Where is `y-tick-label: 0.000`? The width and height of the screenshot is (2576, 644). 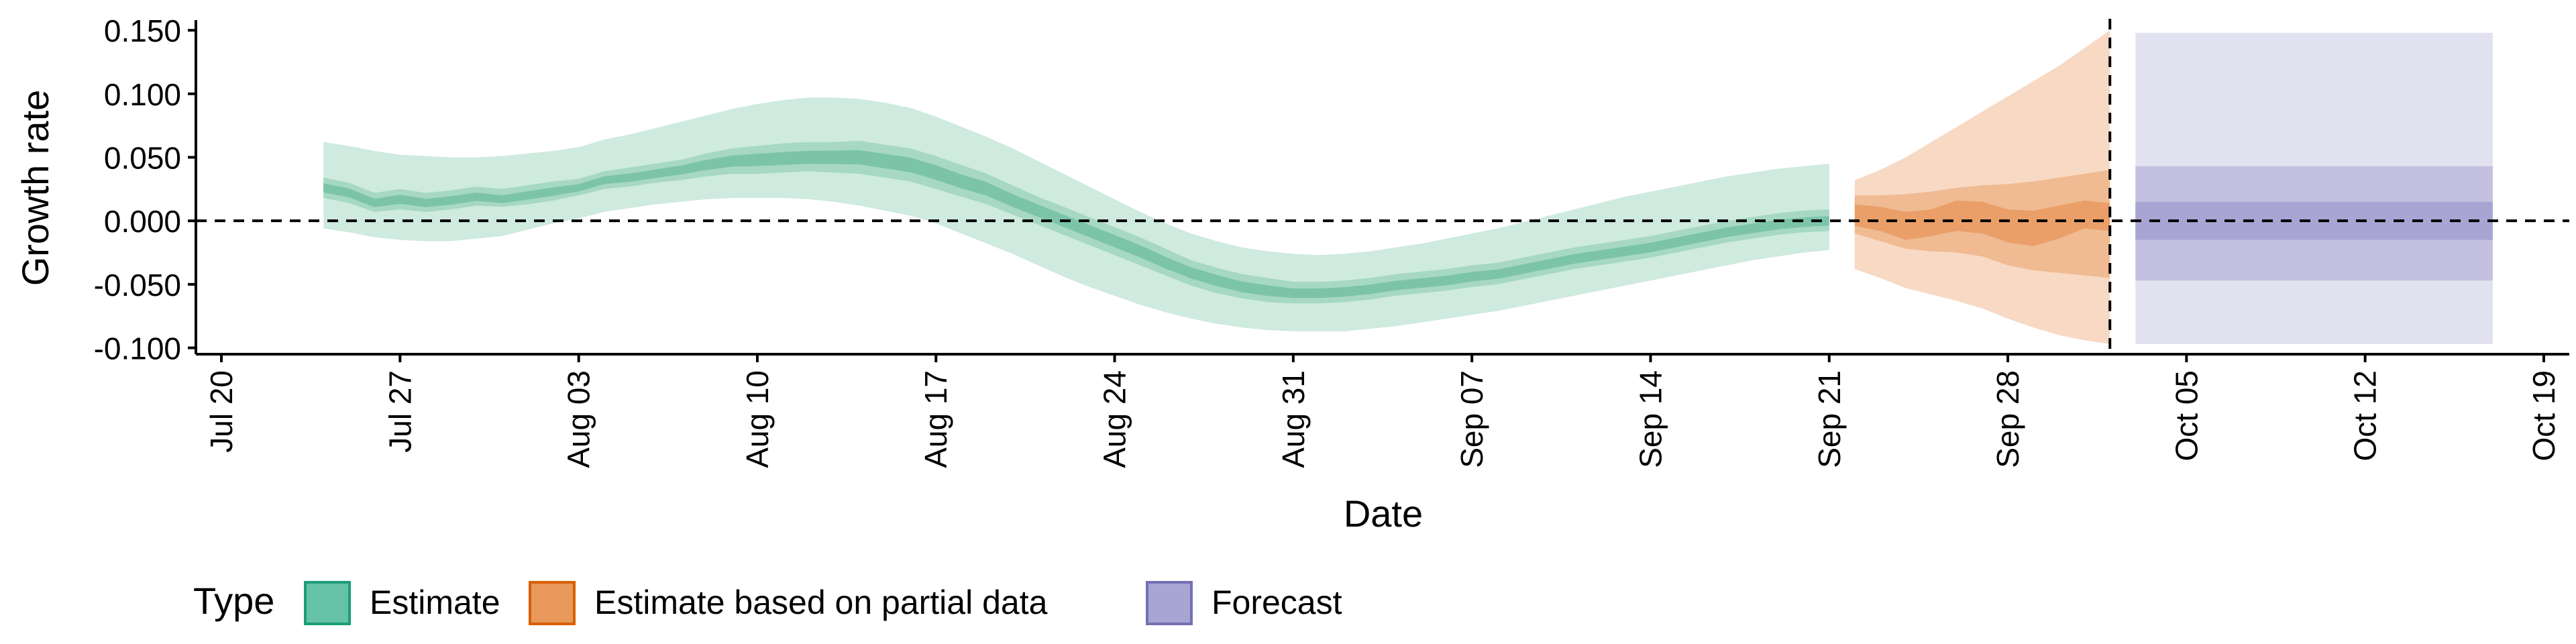
y-tick-label: 0.000 is located at coordinates (142, 221).